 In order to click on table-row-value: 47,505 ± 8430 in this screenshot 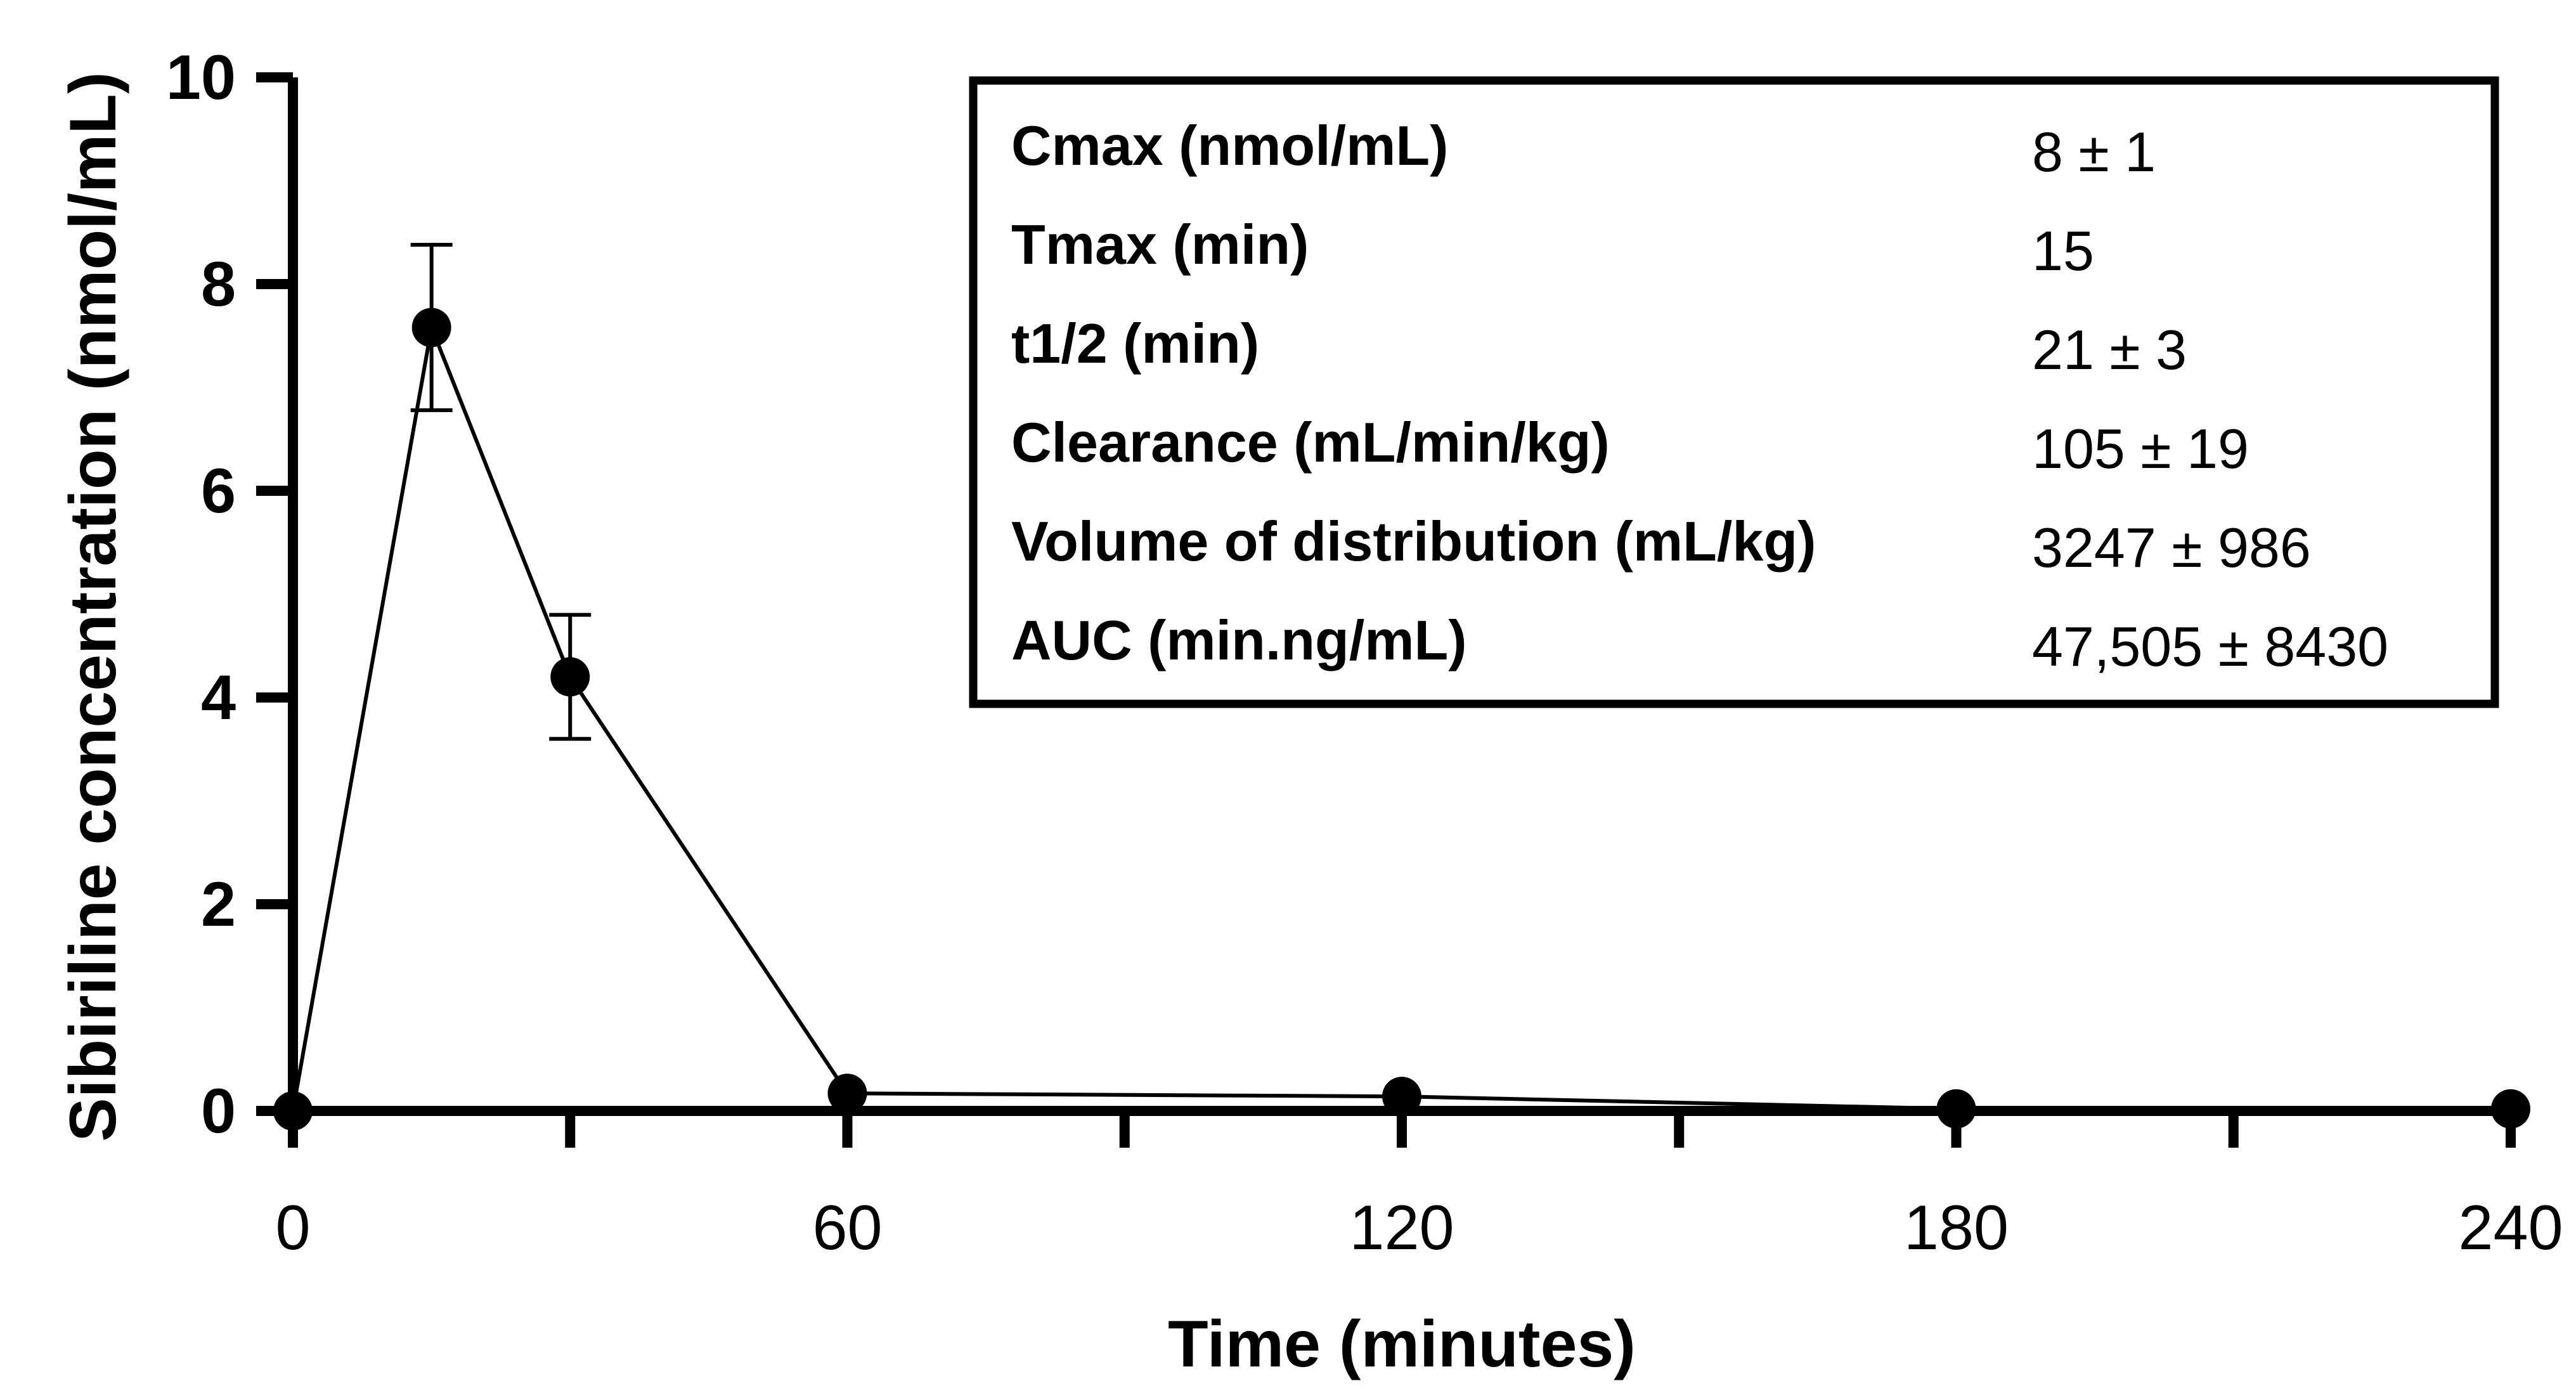, I will do `click(2210, 646)`.